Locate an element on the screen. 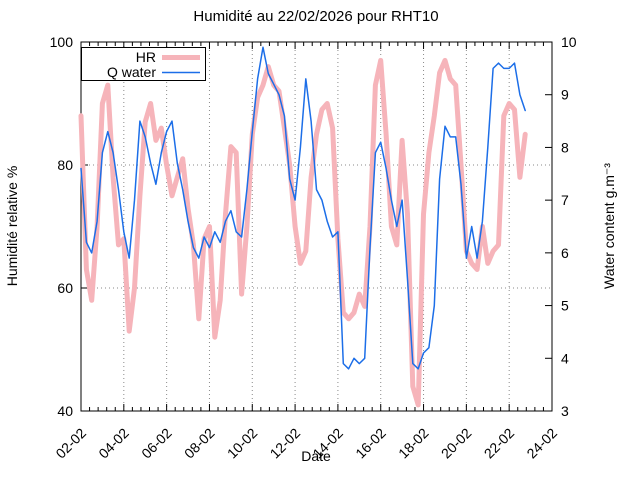  y-right-tick-label: 10 is located at coordinates (569, 42).